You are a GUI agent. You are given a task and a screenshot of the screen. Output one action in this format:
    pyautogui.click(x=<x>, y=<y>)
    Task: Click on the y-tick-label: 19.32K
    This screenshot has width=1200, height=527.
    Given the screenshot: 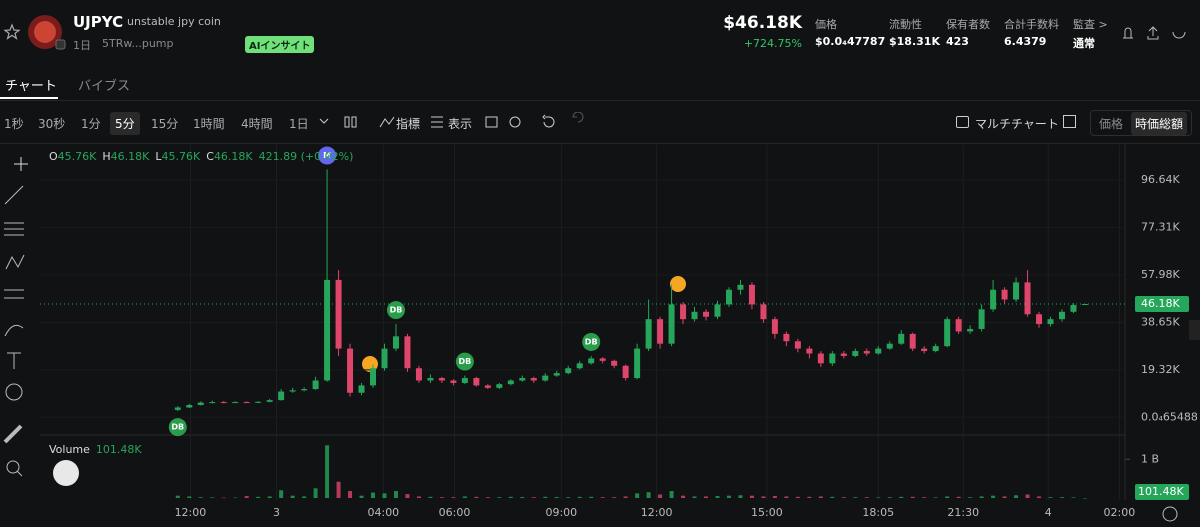 What is the action you would take?
    pyautogui.click(x=1160, y=369)
    